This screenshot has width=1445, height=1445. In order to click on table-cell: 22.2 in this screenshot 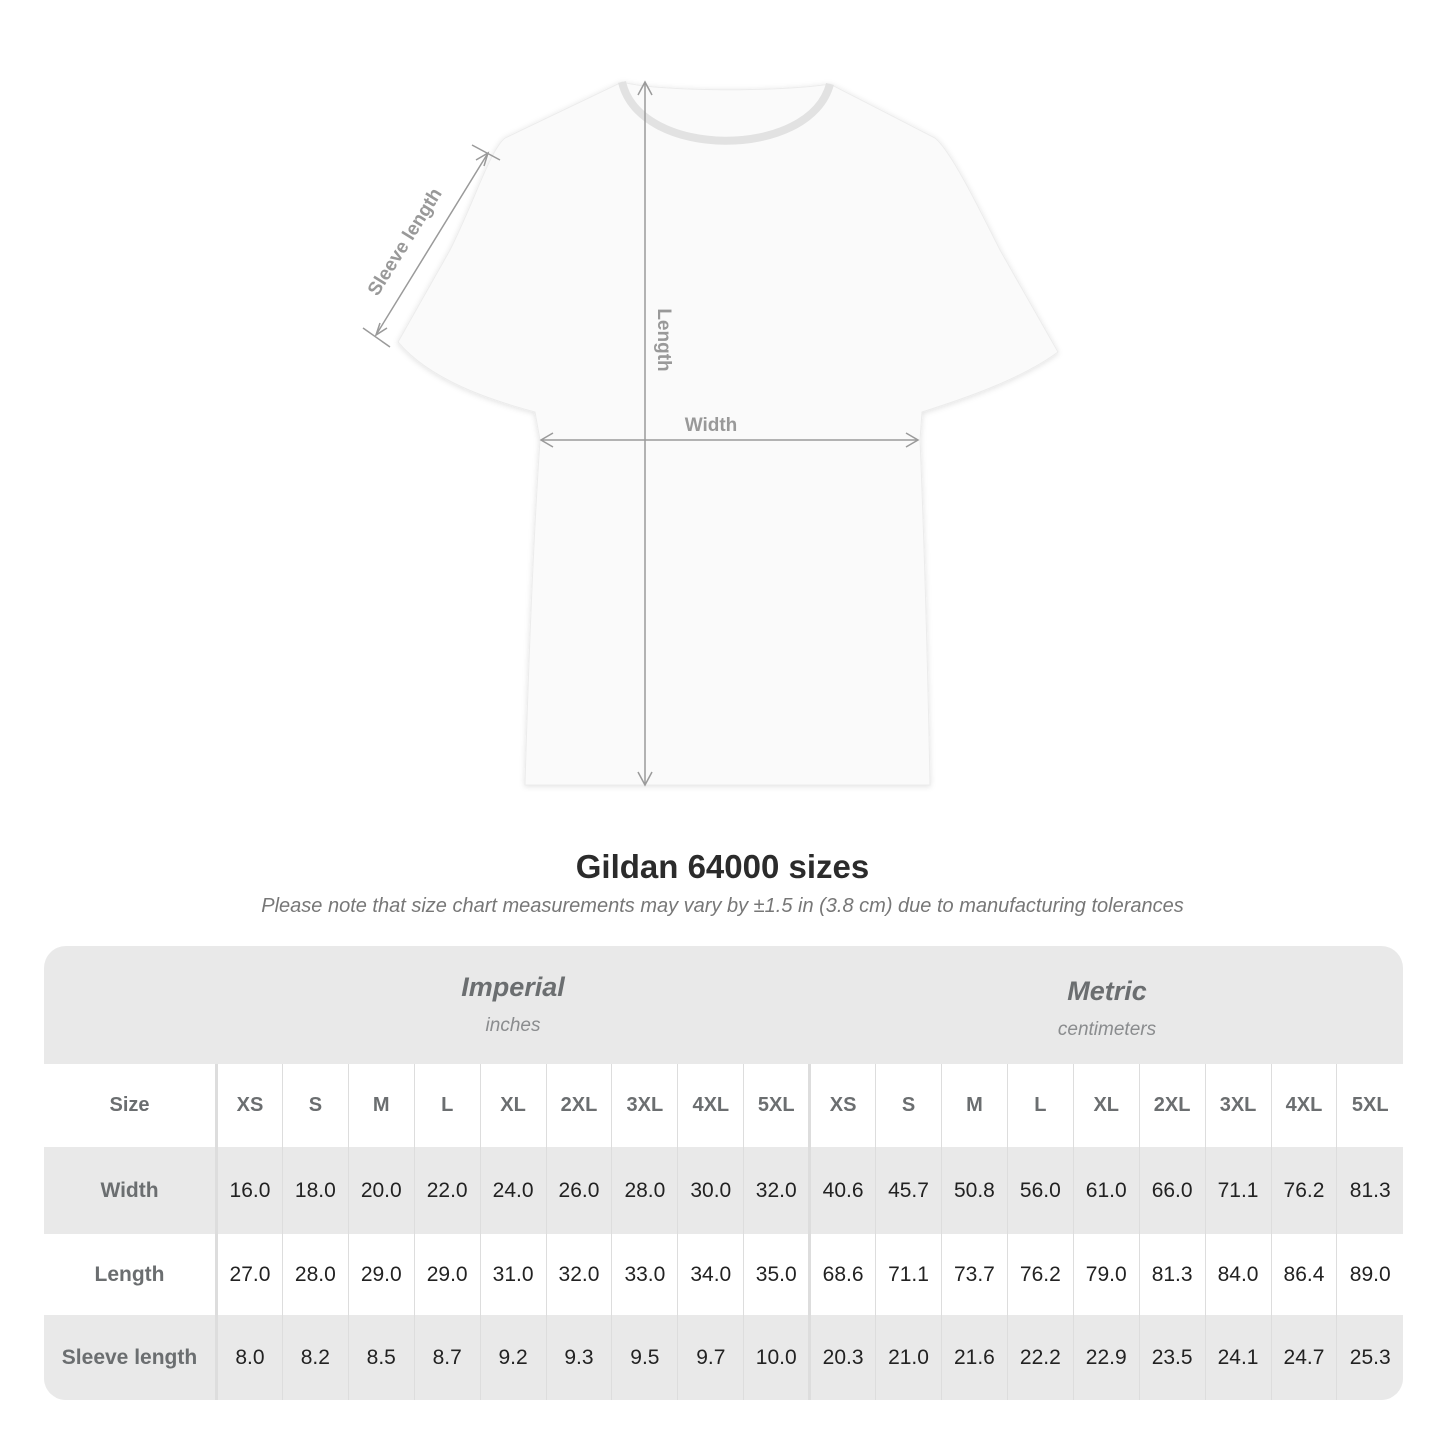, I will do `click(1040, 1357)`.